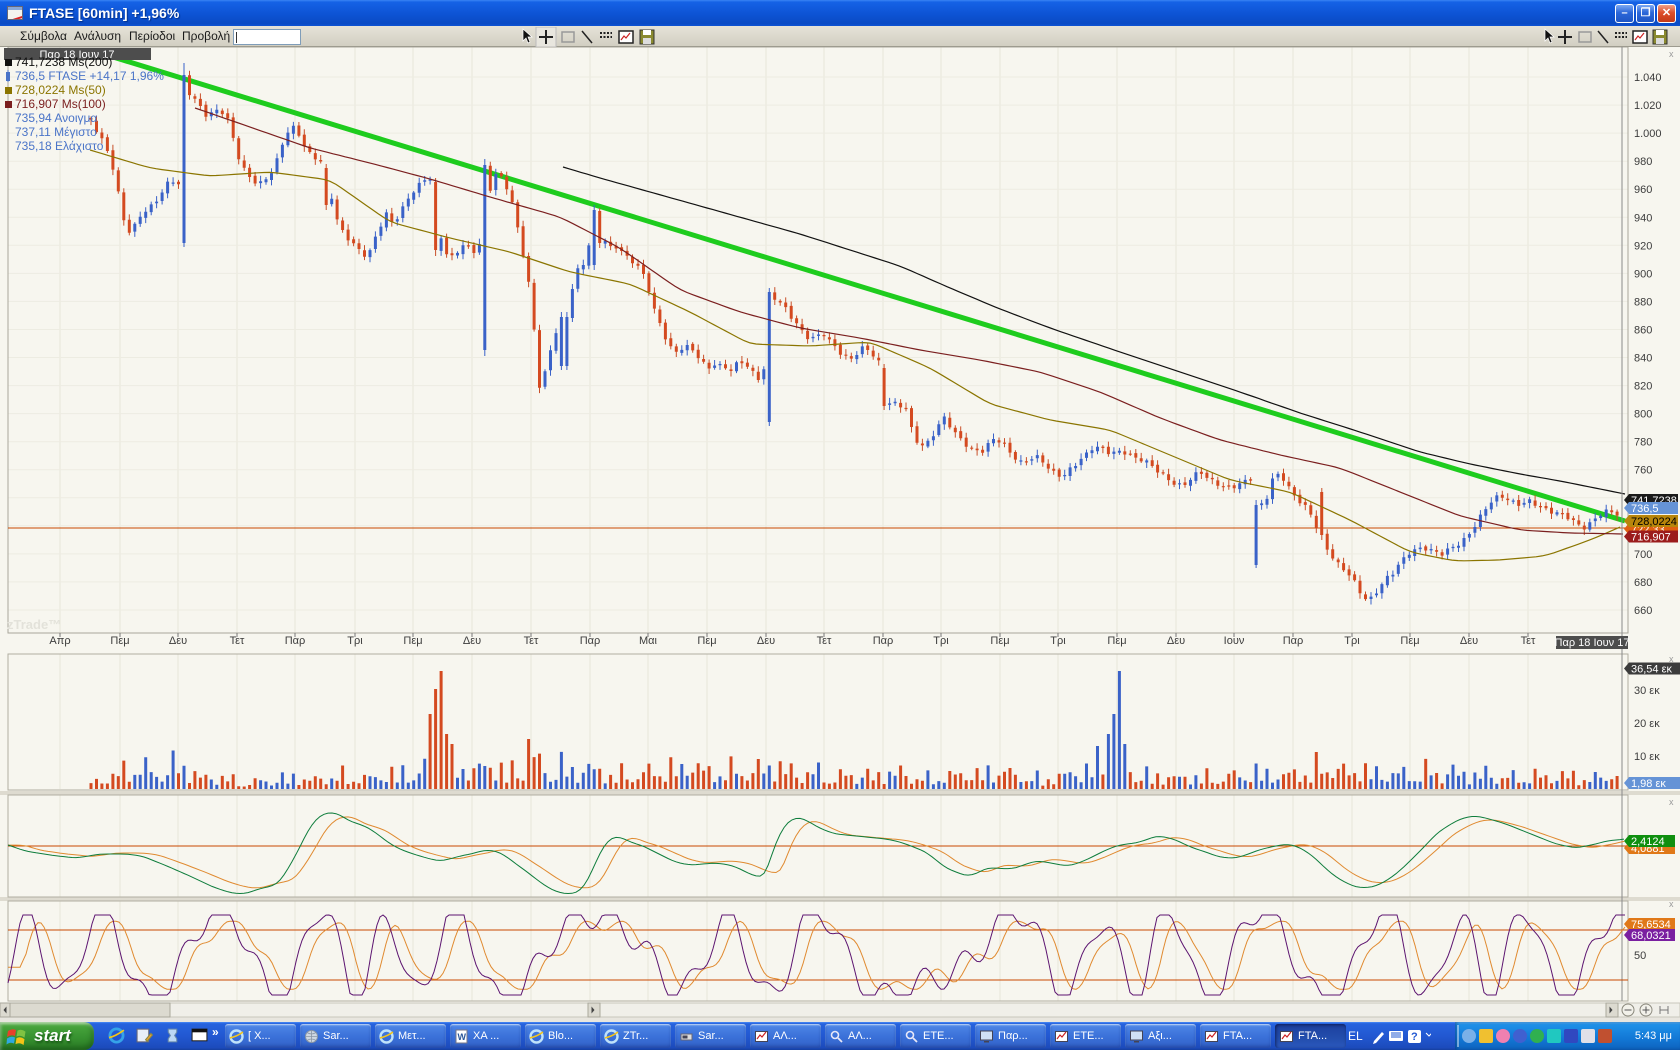 This screenshot has height=1050, width=1680. Describe the element at coordinates (1648, 784) in the screenshot. I see `svg-text: 1,98 εκ` at that location.